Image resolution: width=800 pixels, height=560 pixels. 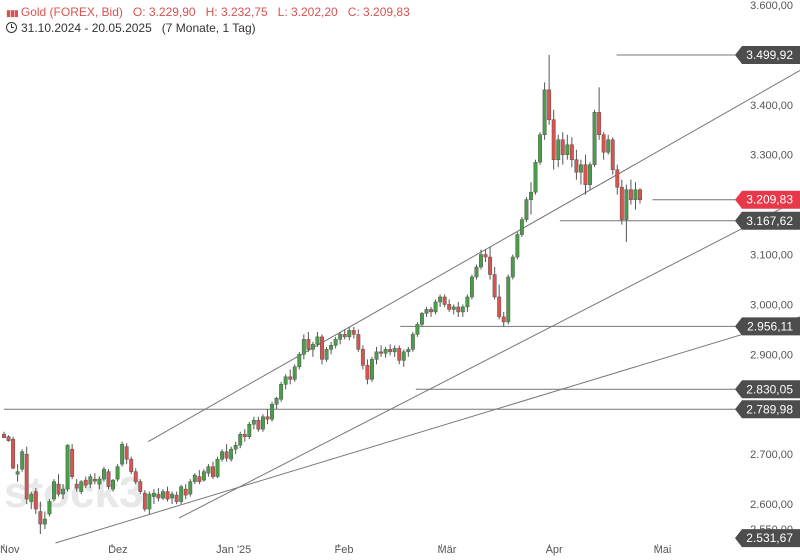 I want to click on level-label-2: 3.167,62, so click(x=769, y=221).